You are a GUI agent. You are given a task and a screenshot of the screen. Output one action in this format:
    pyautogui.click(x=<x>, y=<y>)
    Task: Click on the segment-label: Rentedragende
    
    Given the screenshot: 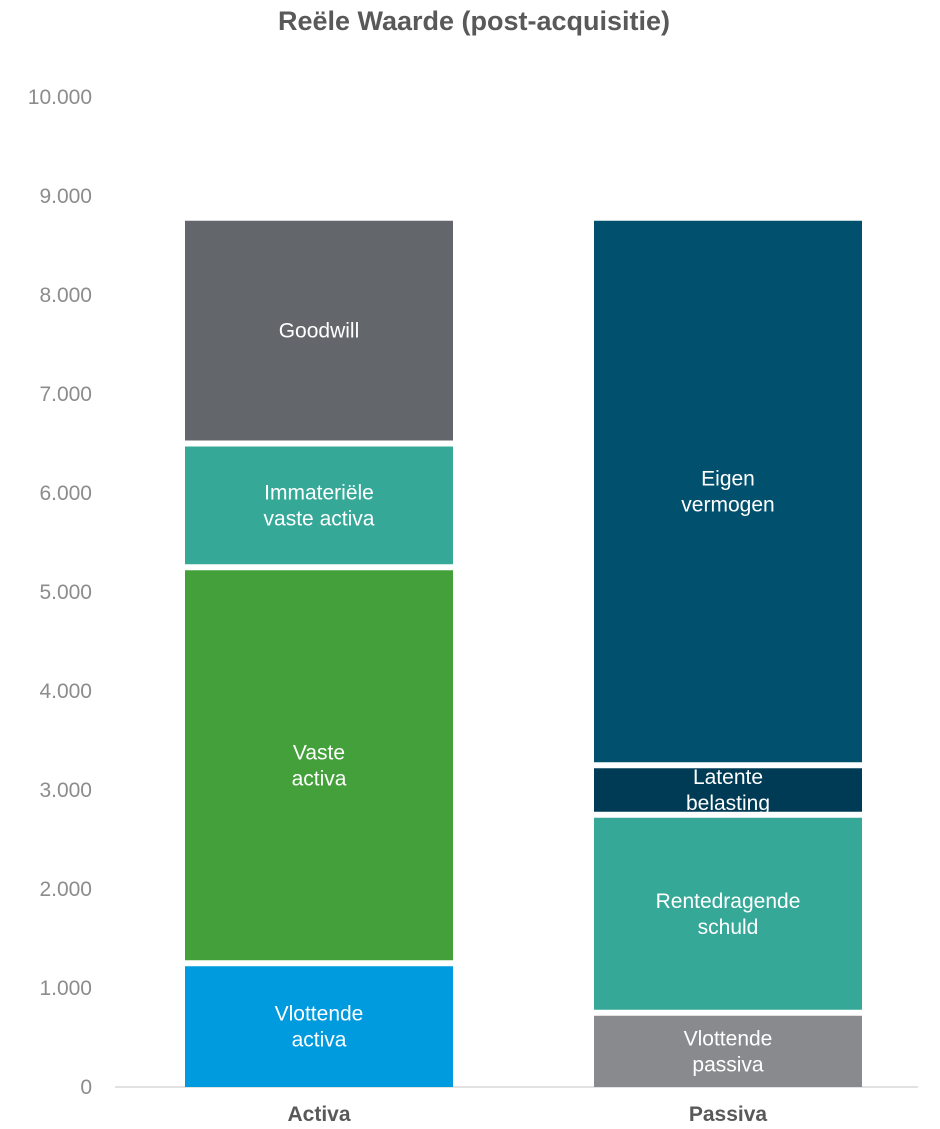 What is the action you would take?
    pyautogui.click(x=728, y=901)
    